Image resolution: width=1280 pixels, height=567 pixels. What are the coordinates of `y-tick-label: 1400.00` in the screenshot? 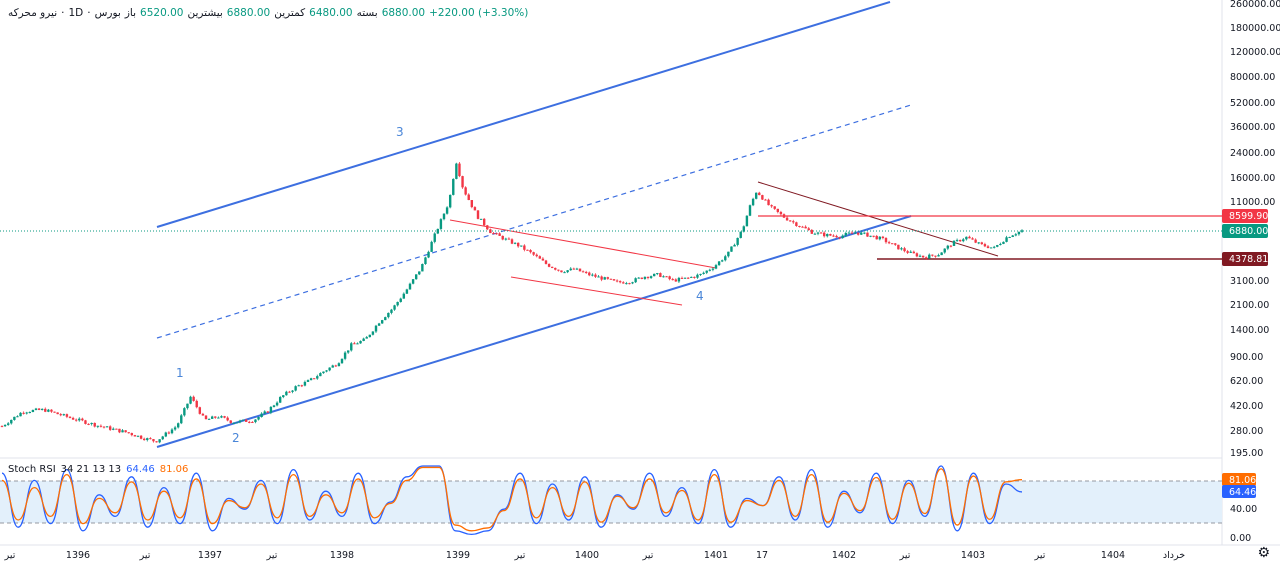 It's located at (1249, 330).